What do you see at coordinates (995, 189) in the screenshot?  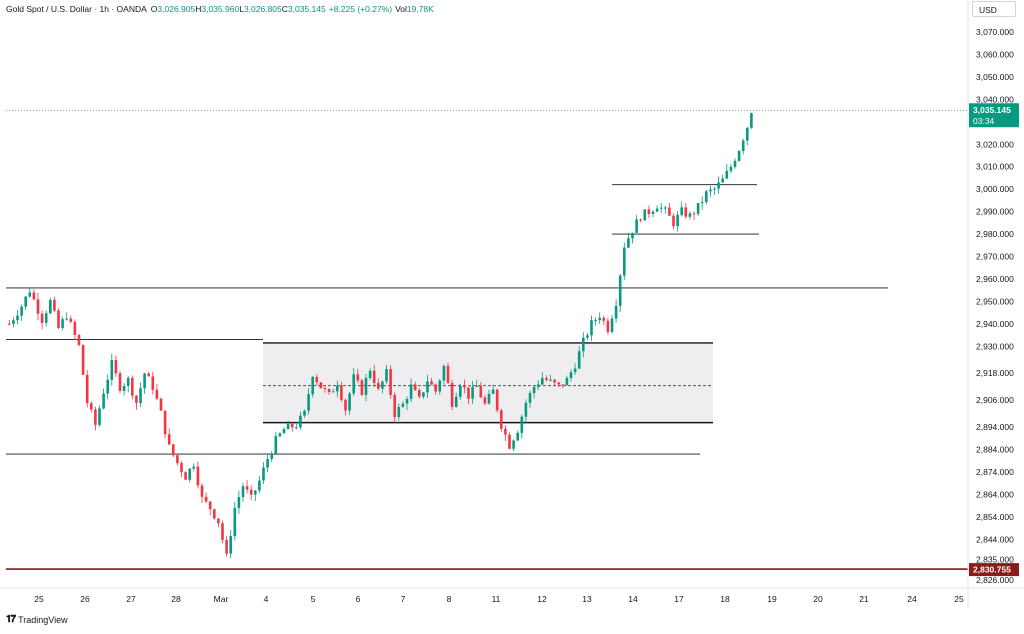 I see `y-tick-label: 3,000.000` at bounding box center [995, 189].